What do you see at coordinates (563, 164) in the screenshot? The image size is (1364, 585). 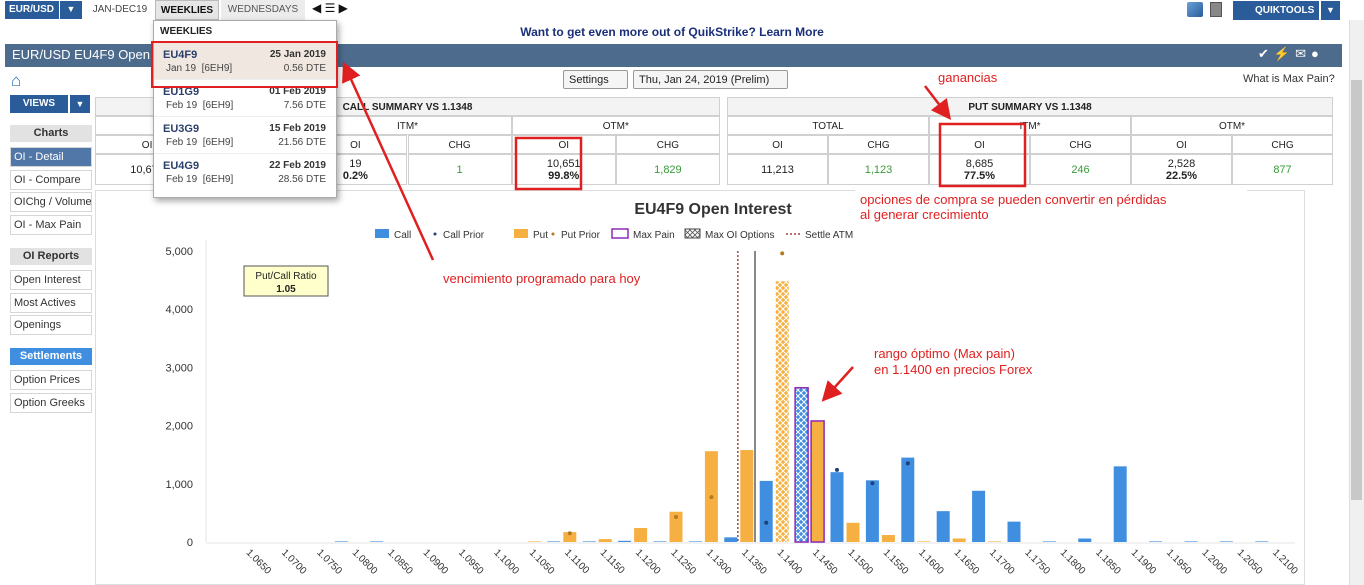 I see `cell-value: 10,651` at bounding box center [563, 164].